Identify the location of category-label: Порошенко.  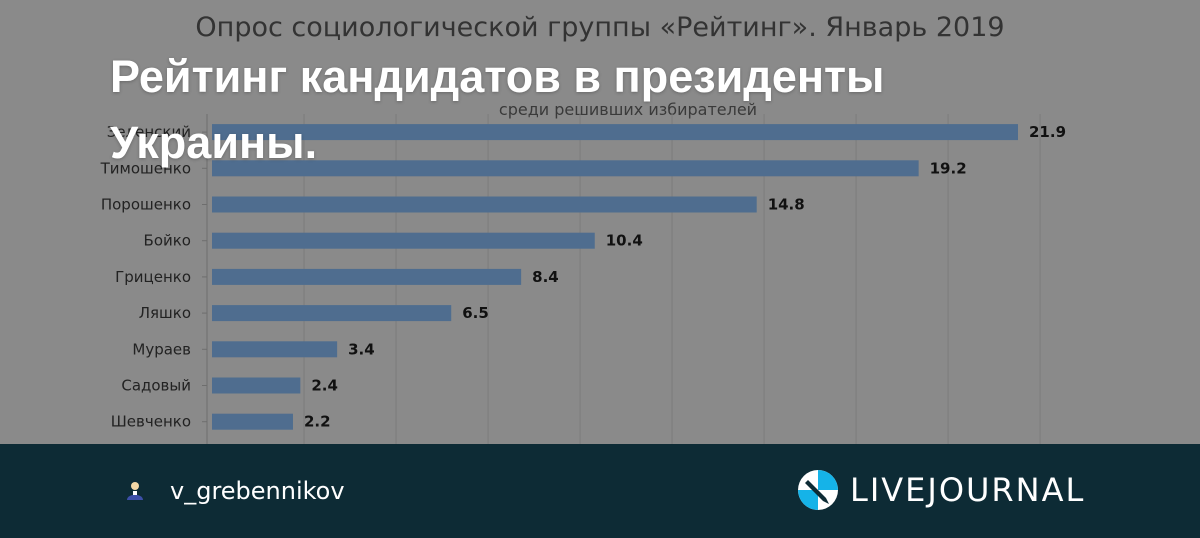
(146, 205).